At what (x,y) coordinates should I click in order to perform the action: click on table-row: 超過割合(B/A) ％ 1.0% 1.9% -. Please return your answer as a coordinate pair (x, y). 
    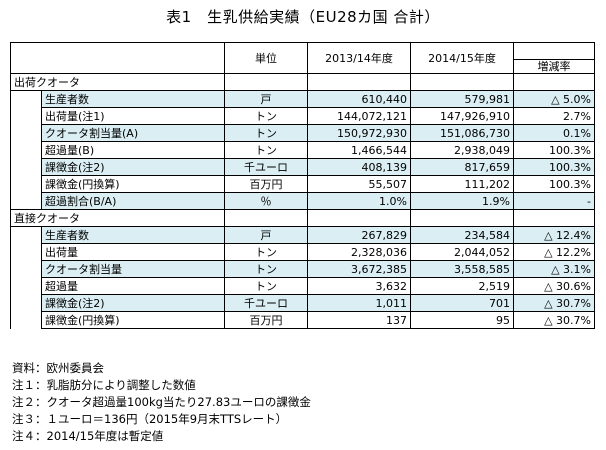
    Looking at the image, I should click on (302, 201).